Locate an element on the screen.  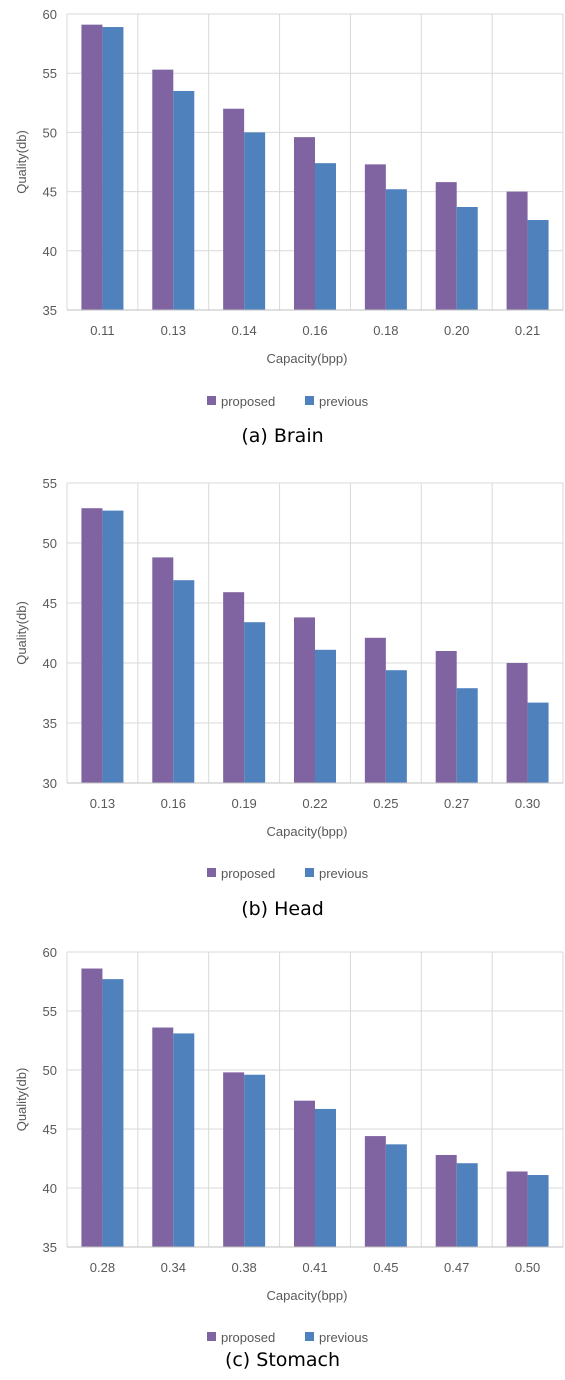
chart-caption: (a) Brain is located at coordinates (282, 436).